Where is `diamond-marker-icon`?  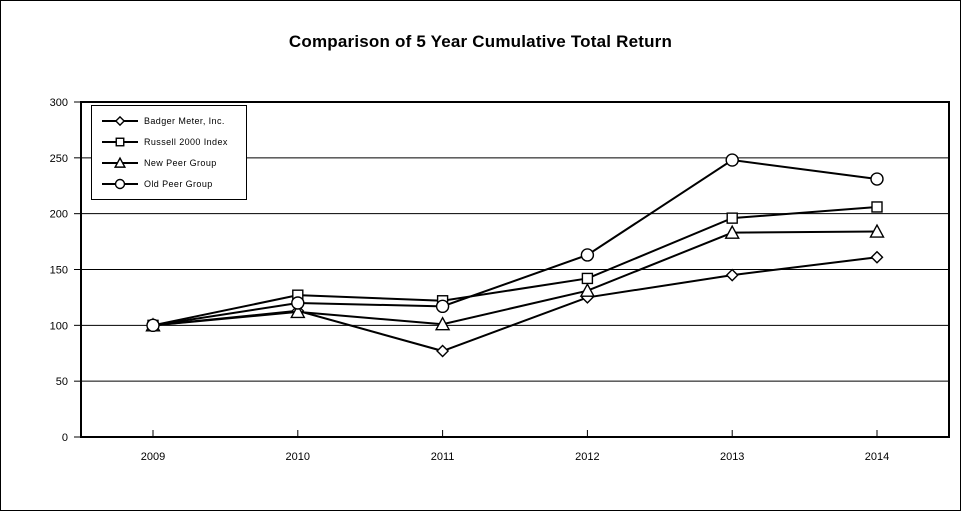
diamond-marker-icon is located at coordinates (120, 120).